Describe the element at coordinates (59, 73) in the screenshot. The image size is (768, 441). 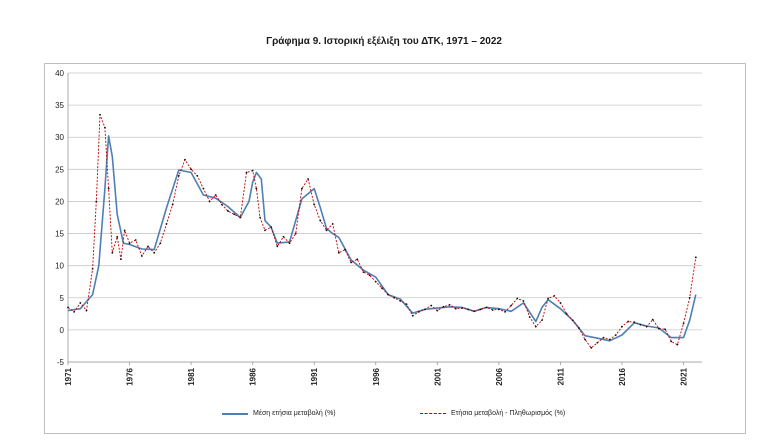
I see `y-tick-label: 40` at that location.